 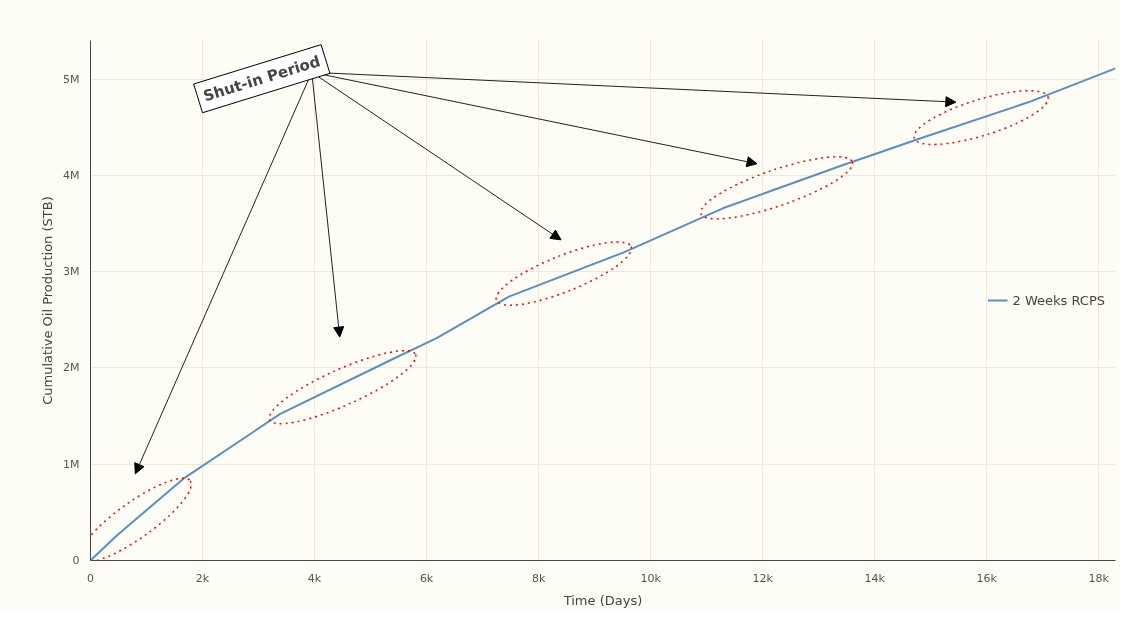 What do you see at coordinates (314, 578) in the screenshot?
I see `x-tick-label: 4k` at bounding box center [314, 578].